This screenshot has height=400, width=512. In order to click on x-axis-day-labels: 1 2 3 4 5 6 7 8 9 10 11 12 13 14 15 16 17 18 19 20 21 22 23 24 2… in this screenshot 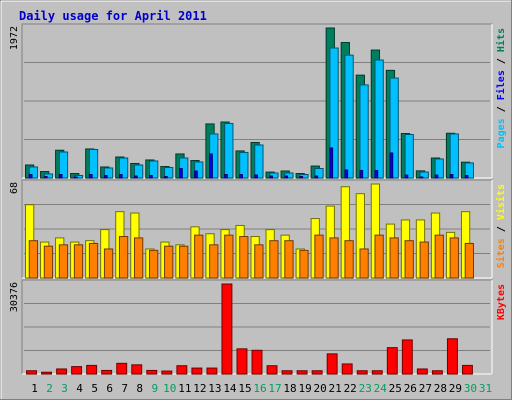, I will do `click(261, 388)`.